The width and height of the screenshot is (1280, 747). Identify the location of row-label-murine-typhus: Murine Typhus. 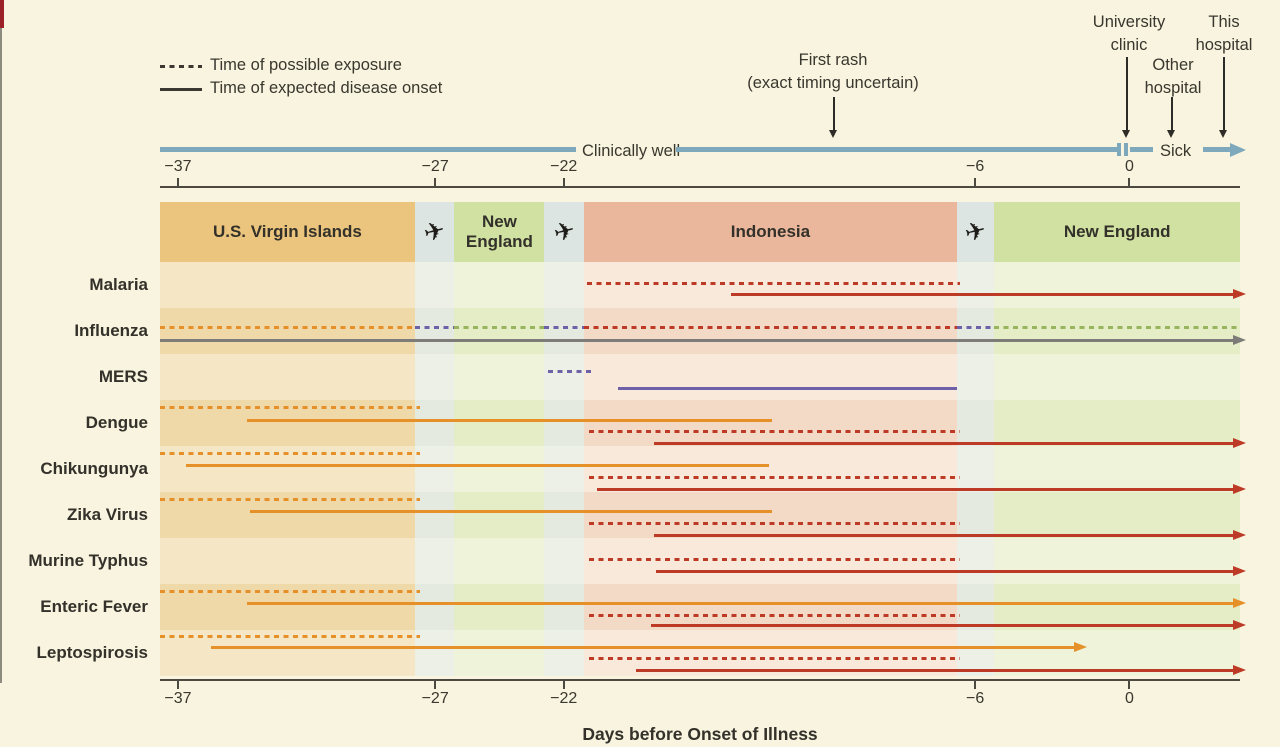
(88, 560).